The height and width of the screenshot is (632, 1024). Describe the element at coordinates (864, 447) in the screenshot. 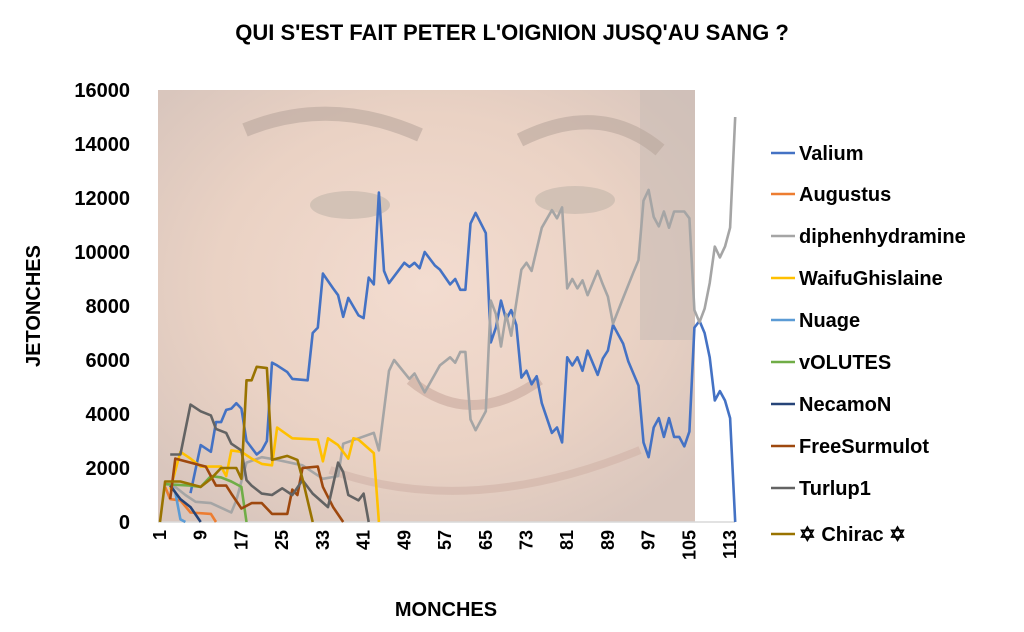

I see `legend-label: FreeSurmulot` at that location.